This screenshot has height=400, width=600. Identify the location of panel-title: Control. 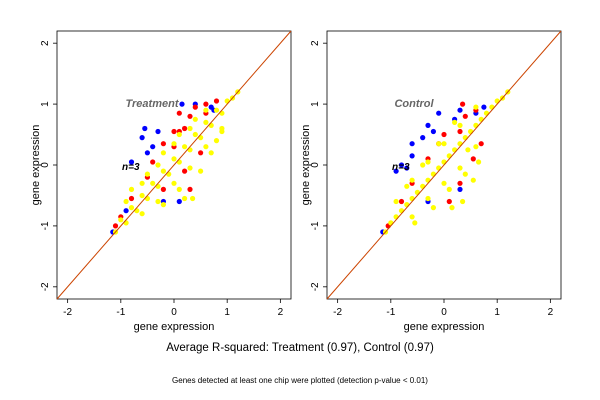
(414, 104).